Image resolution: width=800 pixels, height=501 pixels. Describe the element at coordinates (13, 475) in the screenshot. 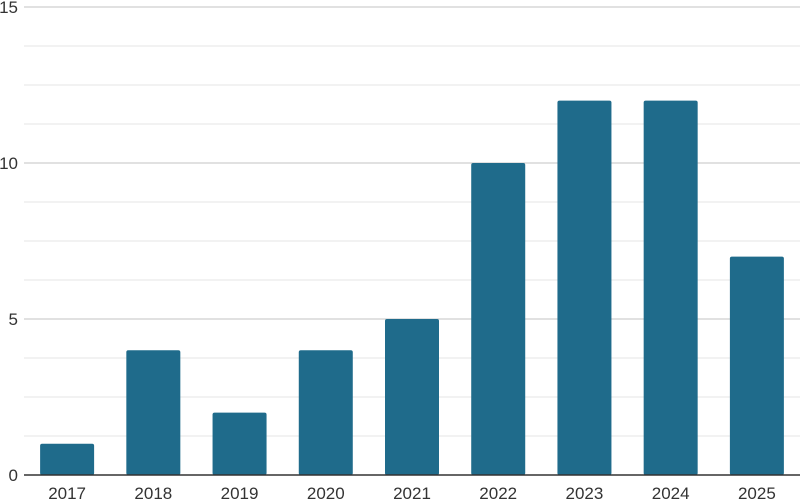

I see `y-tick-label: 0` at that location.